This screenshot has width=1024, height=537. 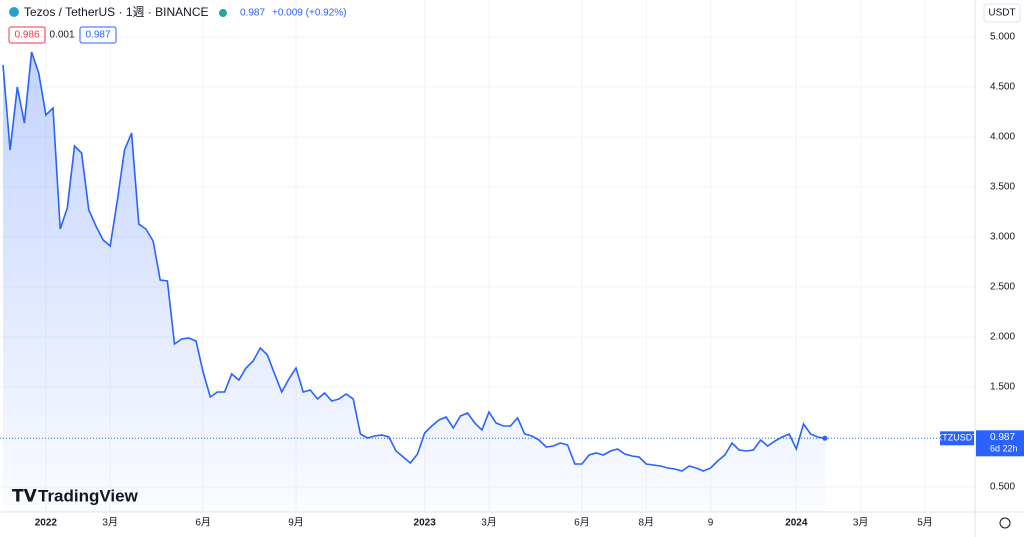 What do you see at coordinates (46, 523) in the screenshot?
I see `x-tick-label: 2022` at bounding box center [46, 523].